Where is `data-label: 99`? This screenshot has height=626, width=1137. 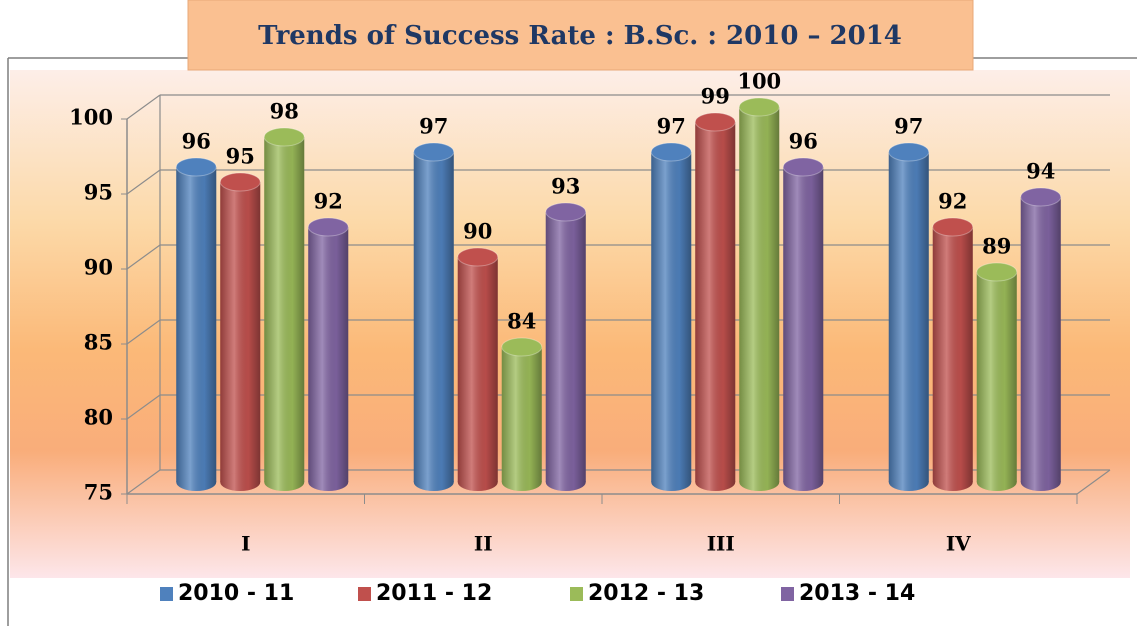
data-label: 99 is located at coordinates (715, 96).